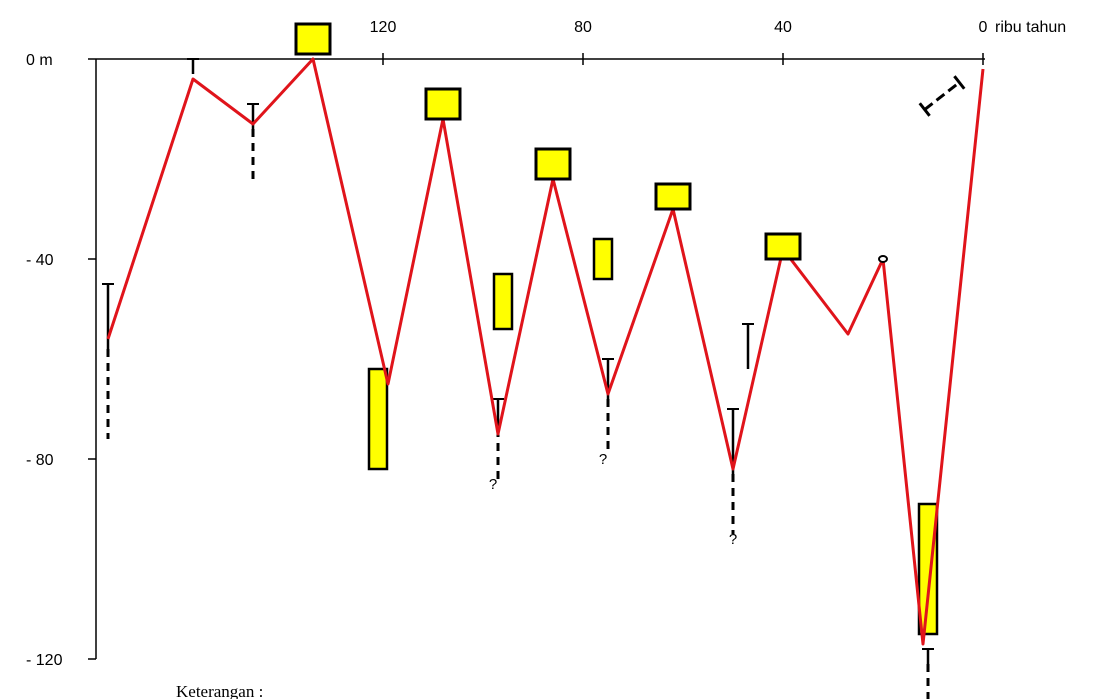 The image size is (1119, 699). I want to click on y-tick-label: - 80, so click(40, 460).